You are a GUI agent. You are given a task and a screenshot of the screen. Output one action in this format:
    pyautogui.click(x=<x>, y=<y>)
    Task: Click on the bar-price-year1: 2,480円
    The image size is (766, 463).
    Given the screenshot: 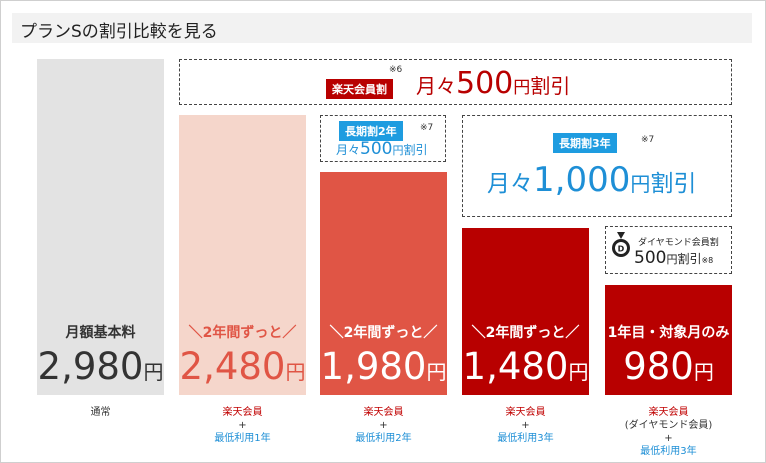 What is the action you would take?
    pyautogui.click(x=243, y=366)
    